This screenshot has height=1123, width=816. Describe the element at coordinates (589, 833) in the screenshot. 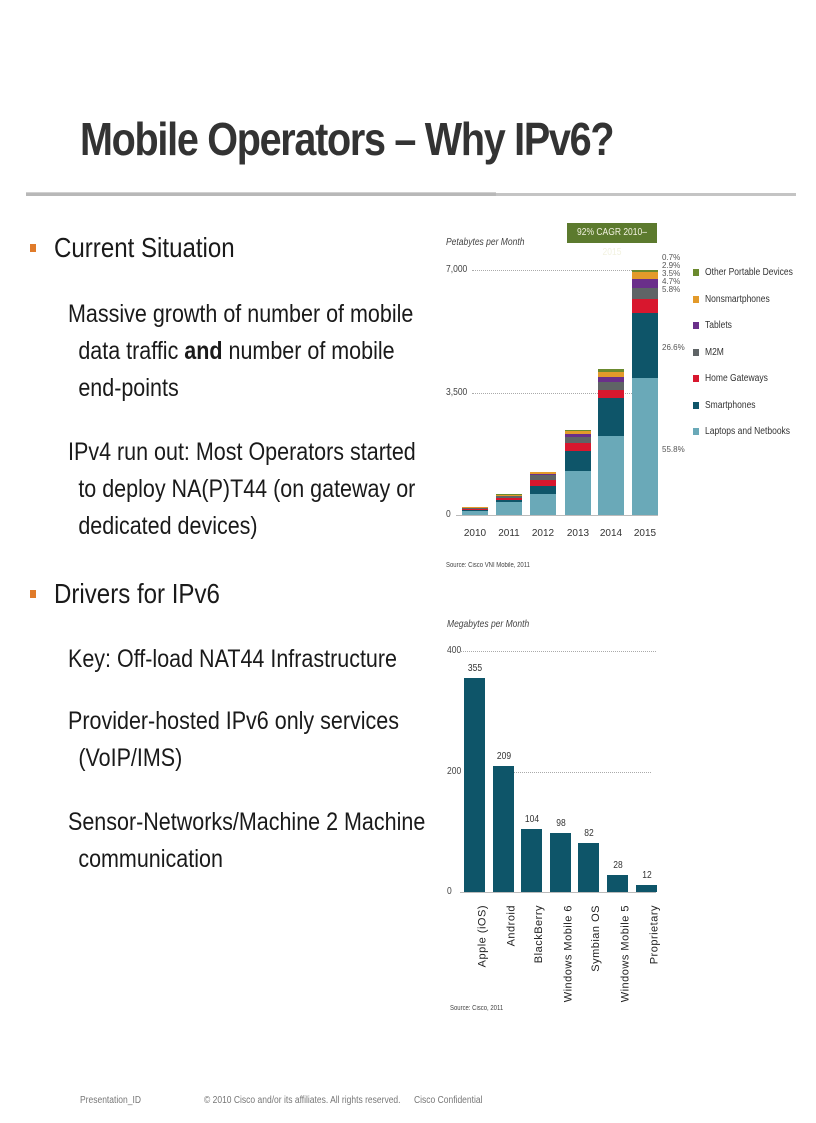

I see `value-label: 82` at that location.